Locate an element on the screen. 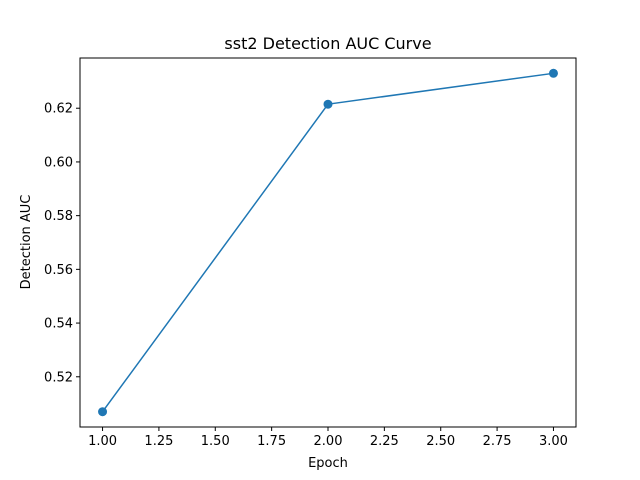 Image resolution: width=640 pixels, height=480 pixels. x-tick-label: 1.75 is located at coordinates (271, 441).